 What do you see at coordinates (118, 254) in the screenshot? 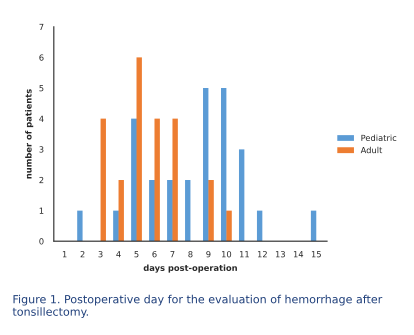
I see `x-tick-label: 4` at bounding box center [118, 254].